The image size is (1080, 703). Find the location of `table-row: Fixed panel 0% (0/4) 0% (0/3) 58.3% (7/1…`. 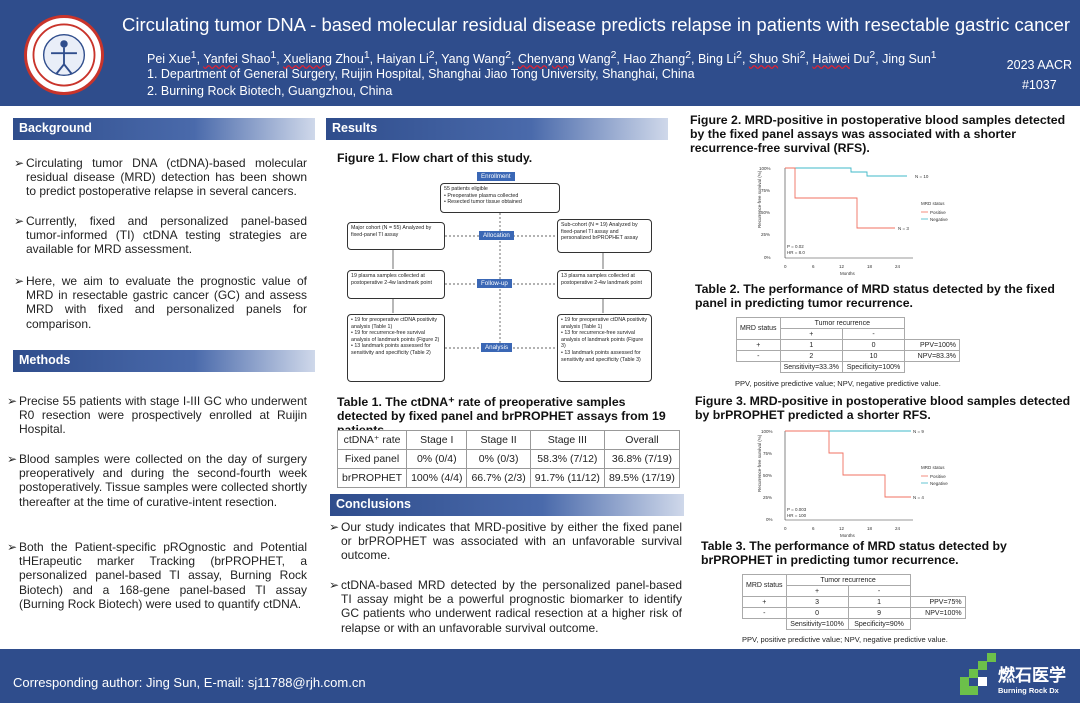

table-row: Fixed panel 0% (0/4) 0% (0/3) 58.3% (7/1… is located at coordinates (508, 459).